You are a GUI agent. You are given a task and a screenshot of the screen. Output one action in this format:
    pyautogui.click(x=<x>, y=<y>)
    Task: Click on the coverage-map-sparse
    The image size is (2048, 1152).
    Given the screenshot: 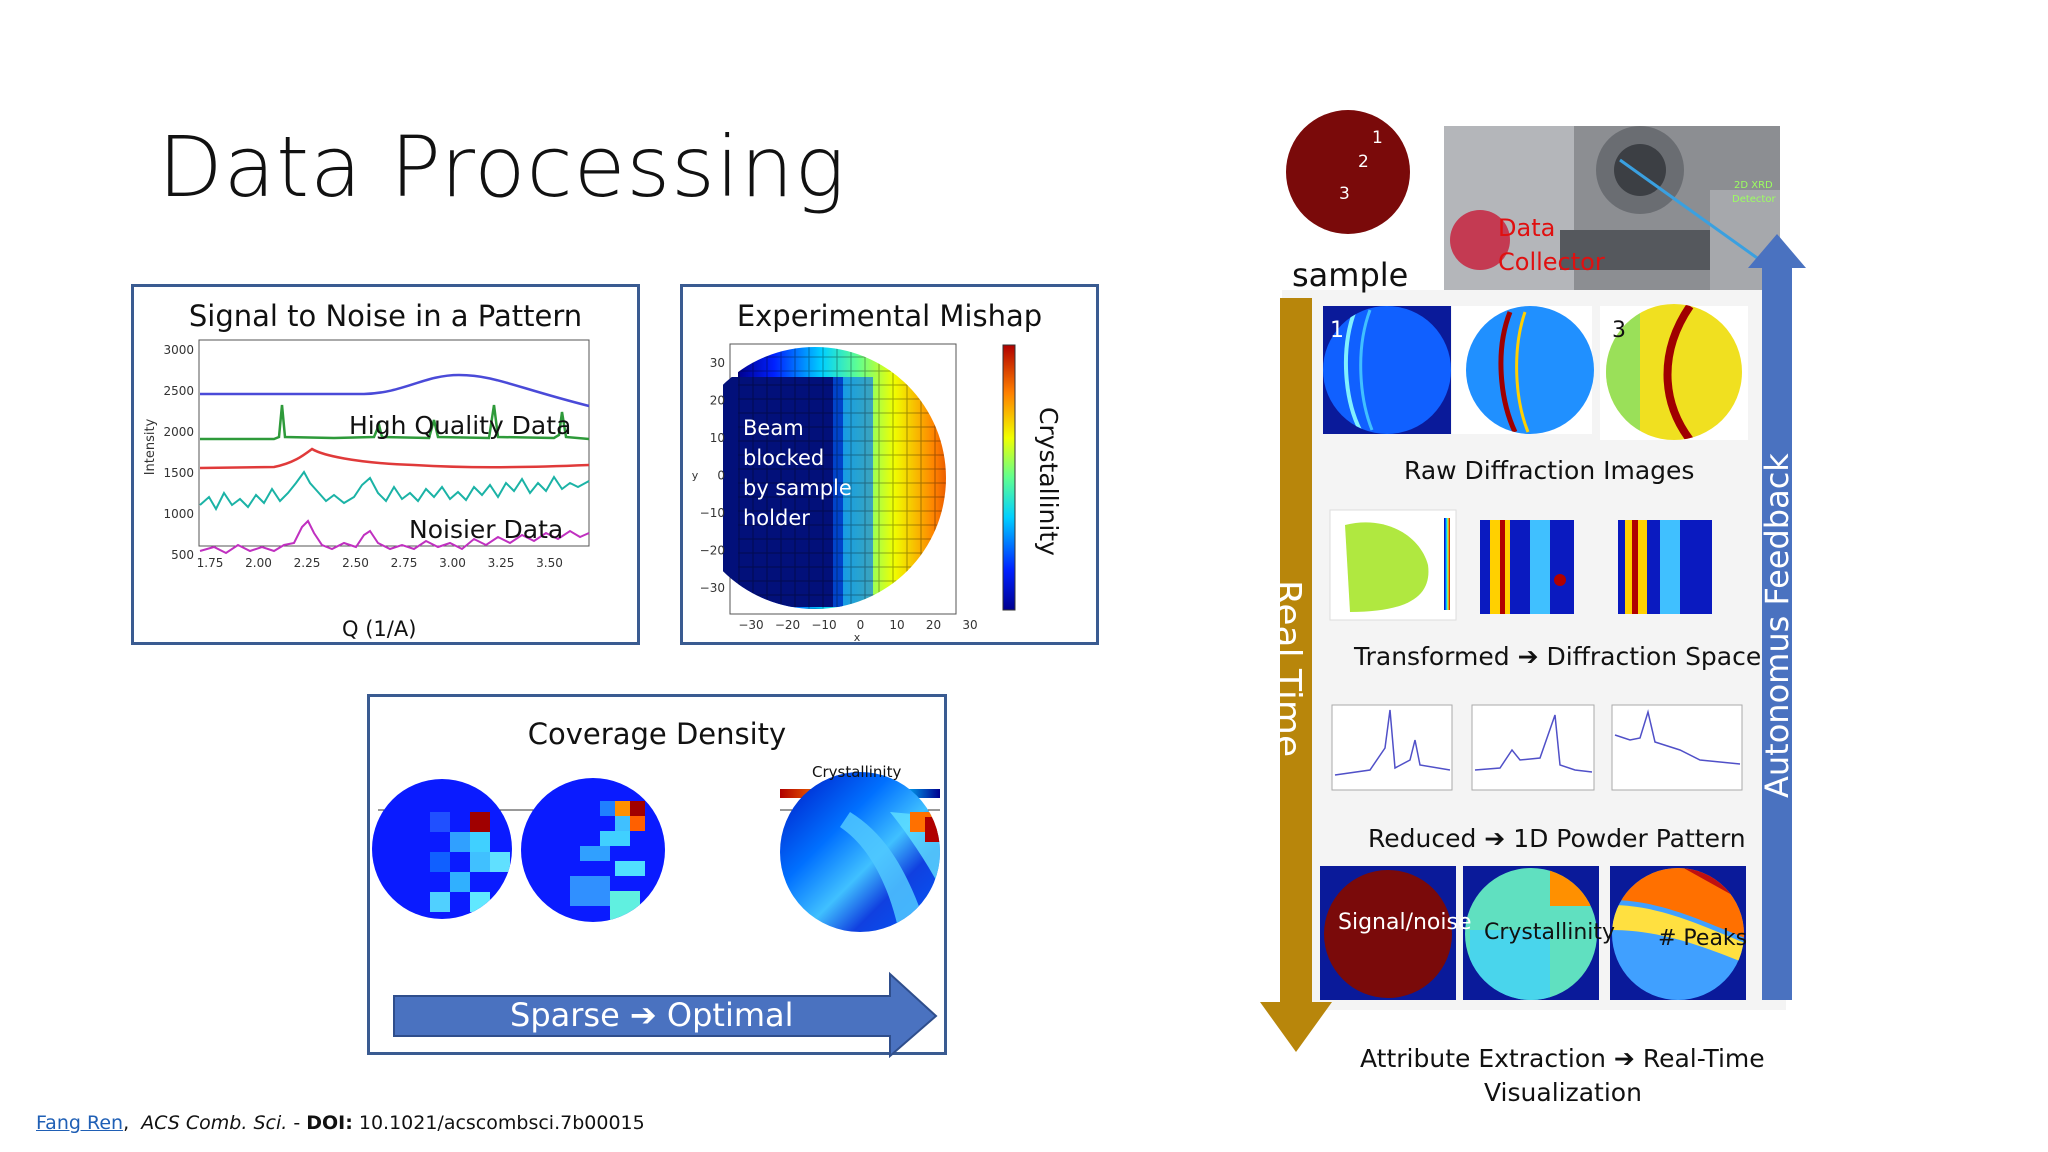 What is the action you would take?
    pyautogui.click(x=442, y=849)
    